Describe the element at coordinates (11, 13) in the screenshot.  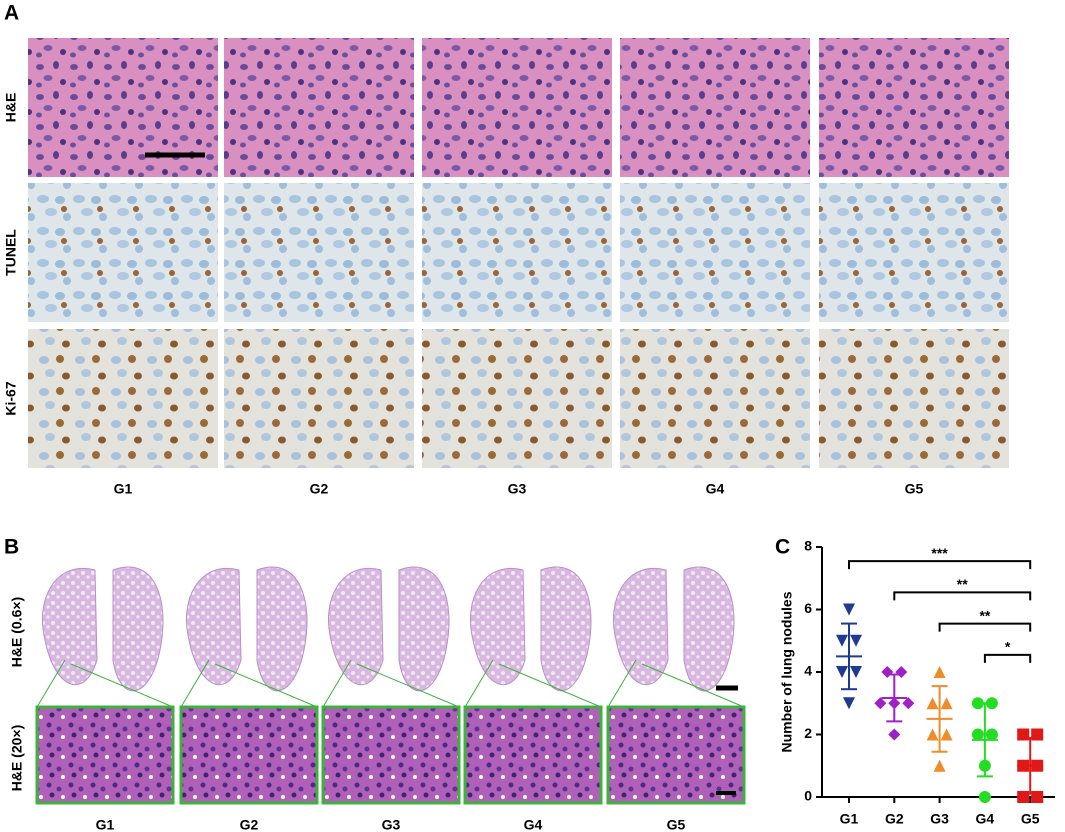
I see `panel-label: A` at that location.